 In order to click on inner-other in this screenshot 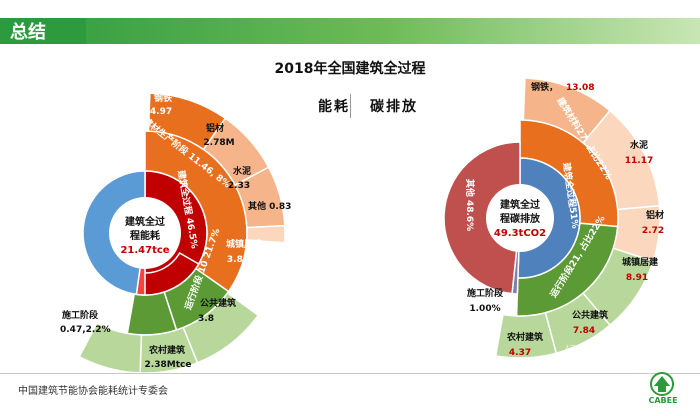, I will do `click(482, 218)`.